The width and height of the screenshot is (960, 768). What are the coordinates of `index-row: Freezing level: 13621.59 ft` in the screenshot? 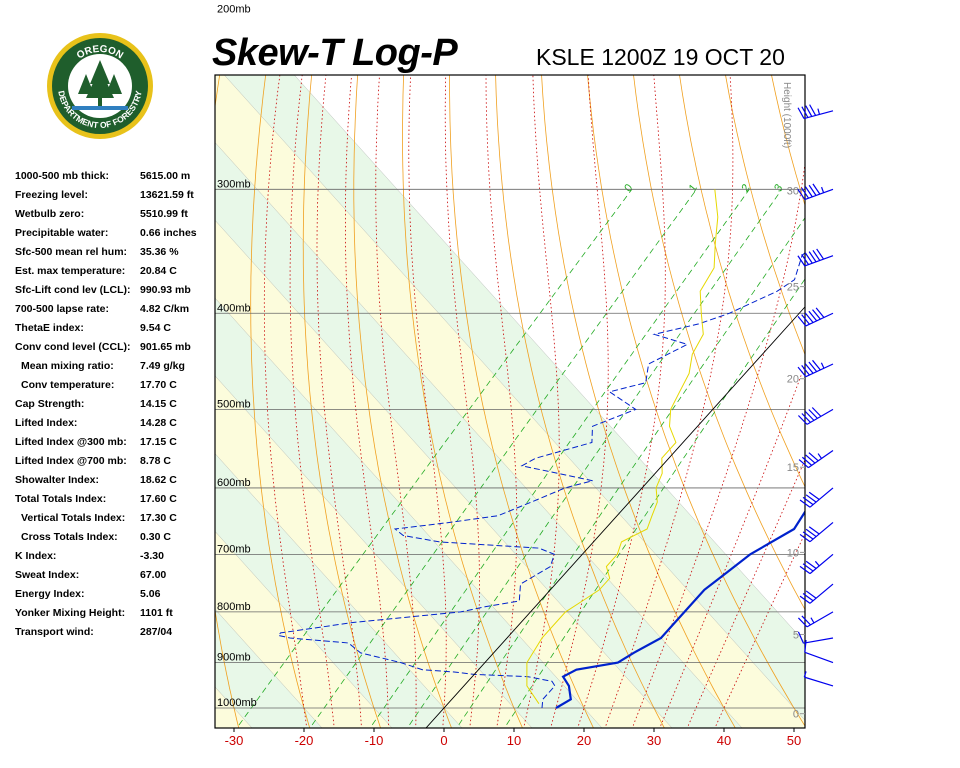 It's located at (115, 198).